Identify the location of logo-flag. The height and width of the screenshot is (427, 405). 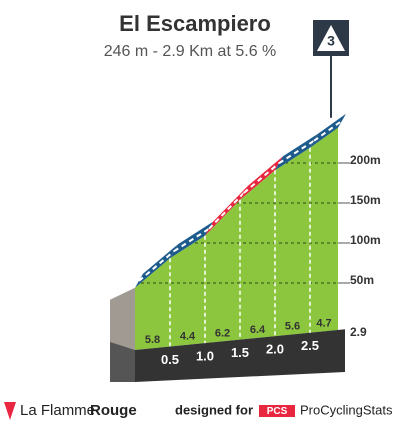
(10, 411).